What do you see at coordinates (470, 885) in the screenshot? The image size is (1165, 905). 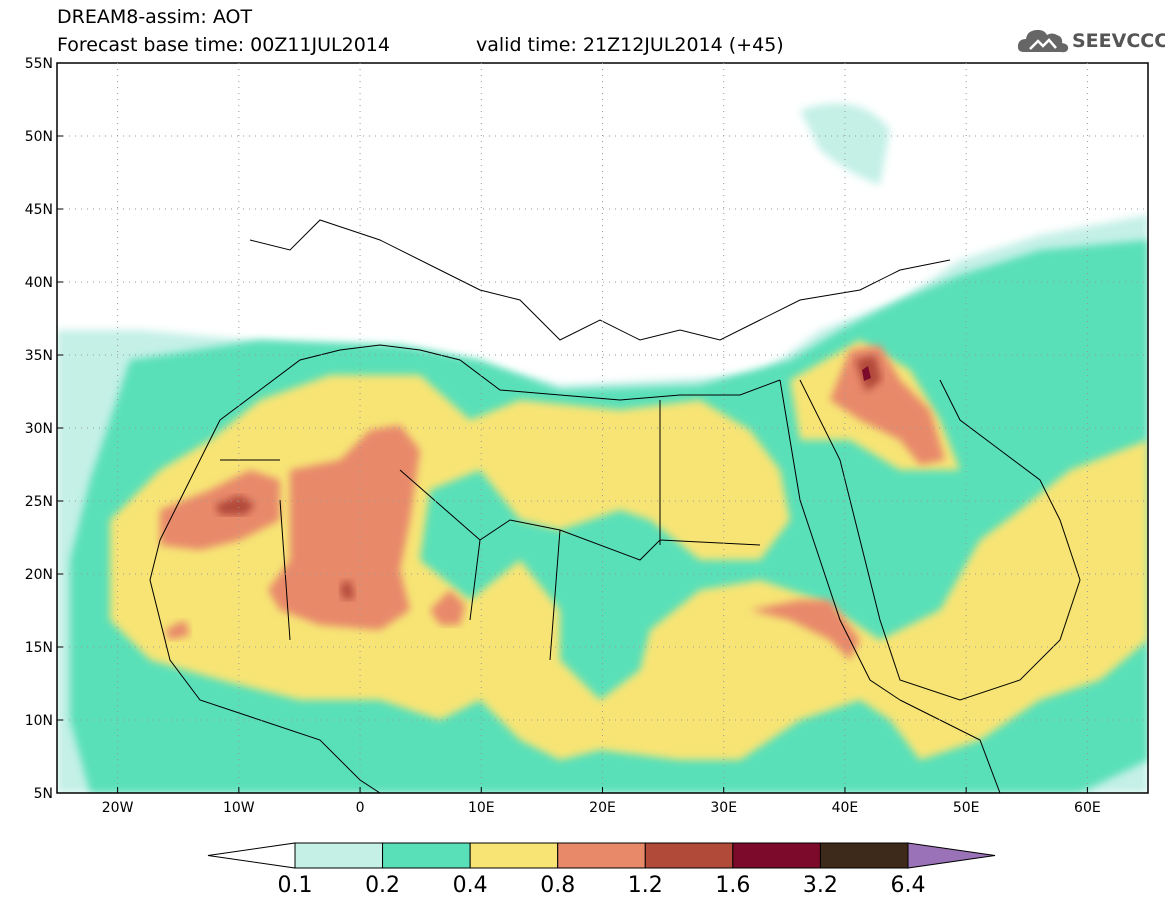 I see `colorbar-label: 0.4` at bounding box center [470, 885].